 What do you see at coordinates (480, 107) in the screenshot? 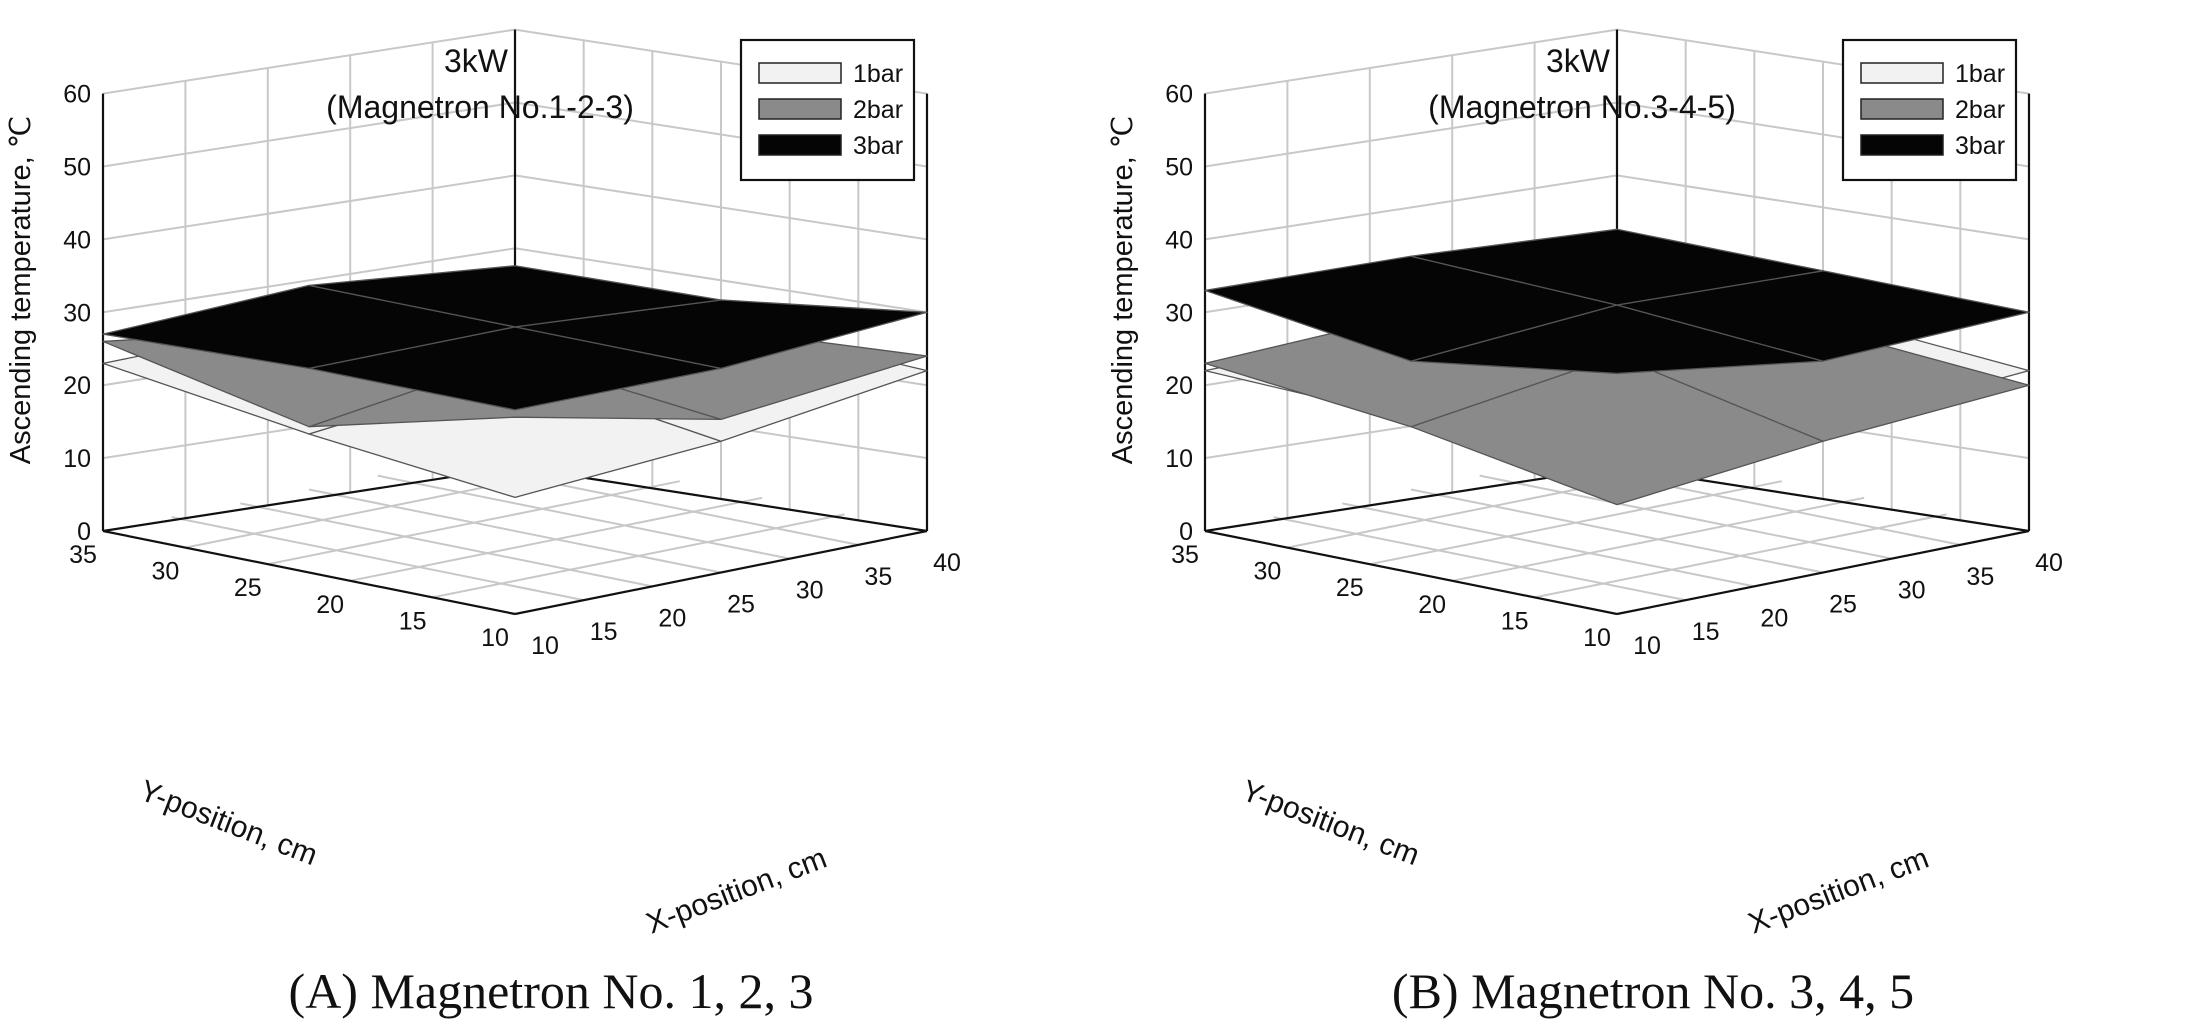
I see `chart-subtitle: (Magnetron No.1-2-3)` at bounding box center [480, 107].